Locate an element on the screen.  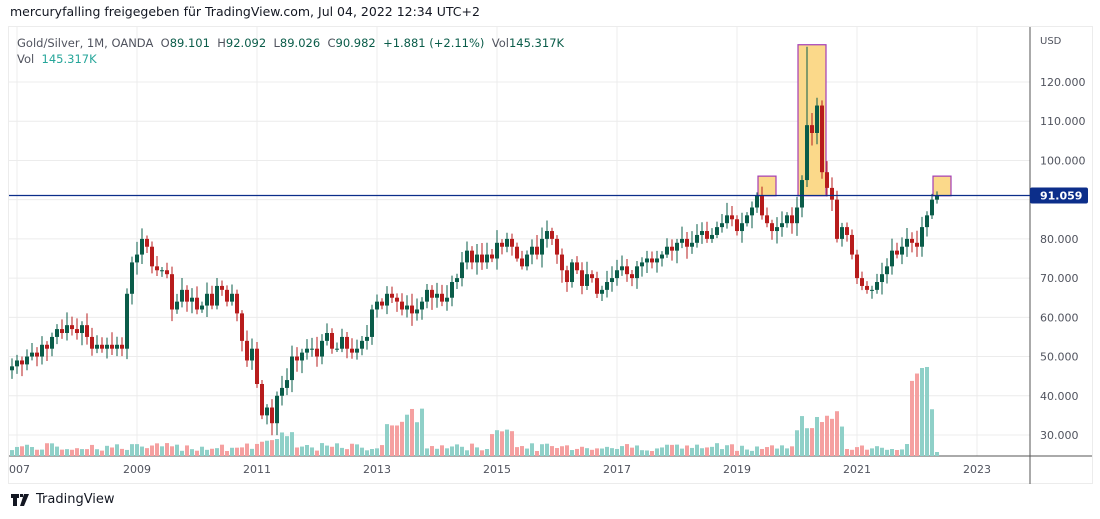
x-tick-label: 007 is located at coordinates (19, 469).